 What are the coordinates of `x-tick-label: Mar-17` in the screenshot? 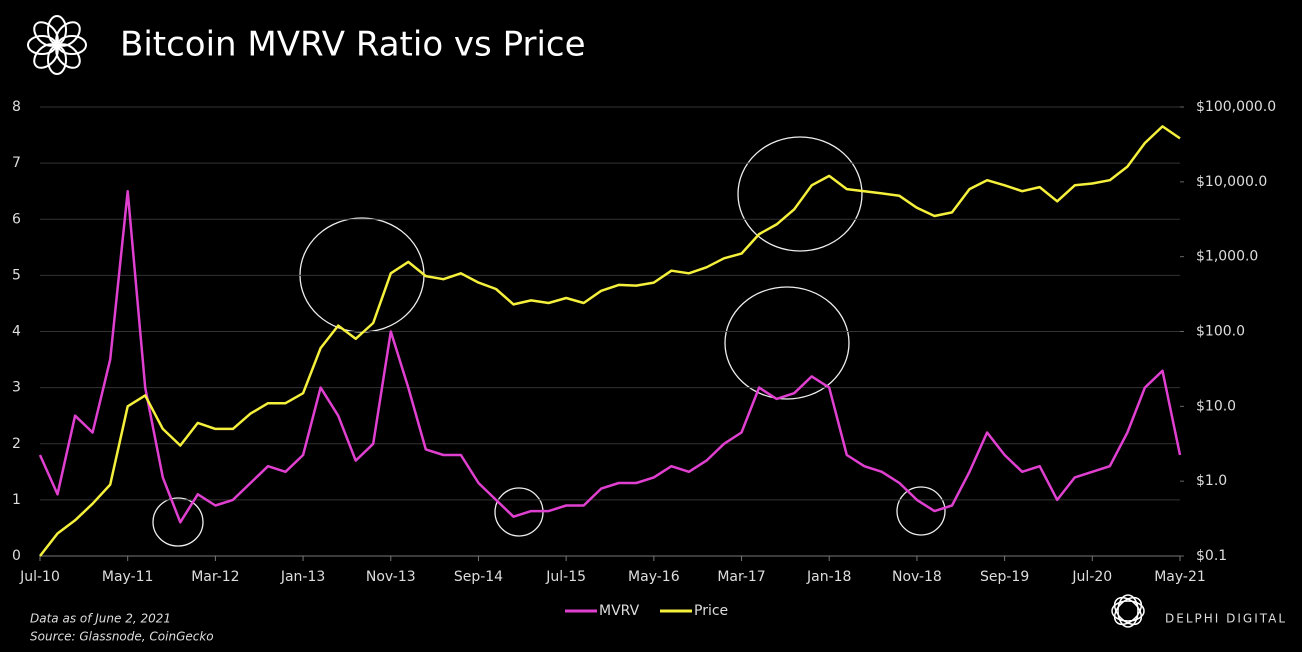 It's located at (741, 577).